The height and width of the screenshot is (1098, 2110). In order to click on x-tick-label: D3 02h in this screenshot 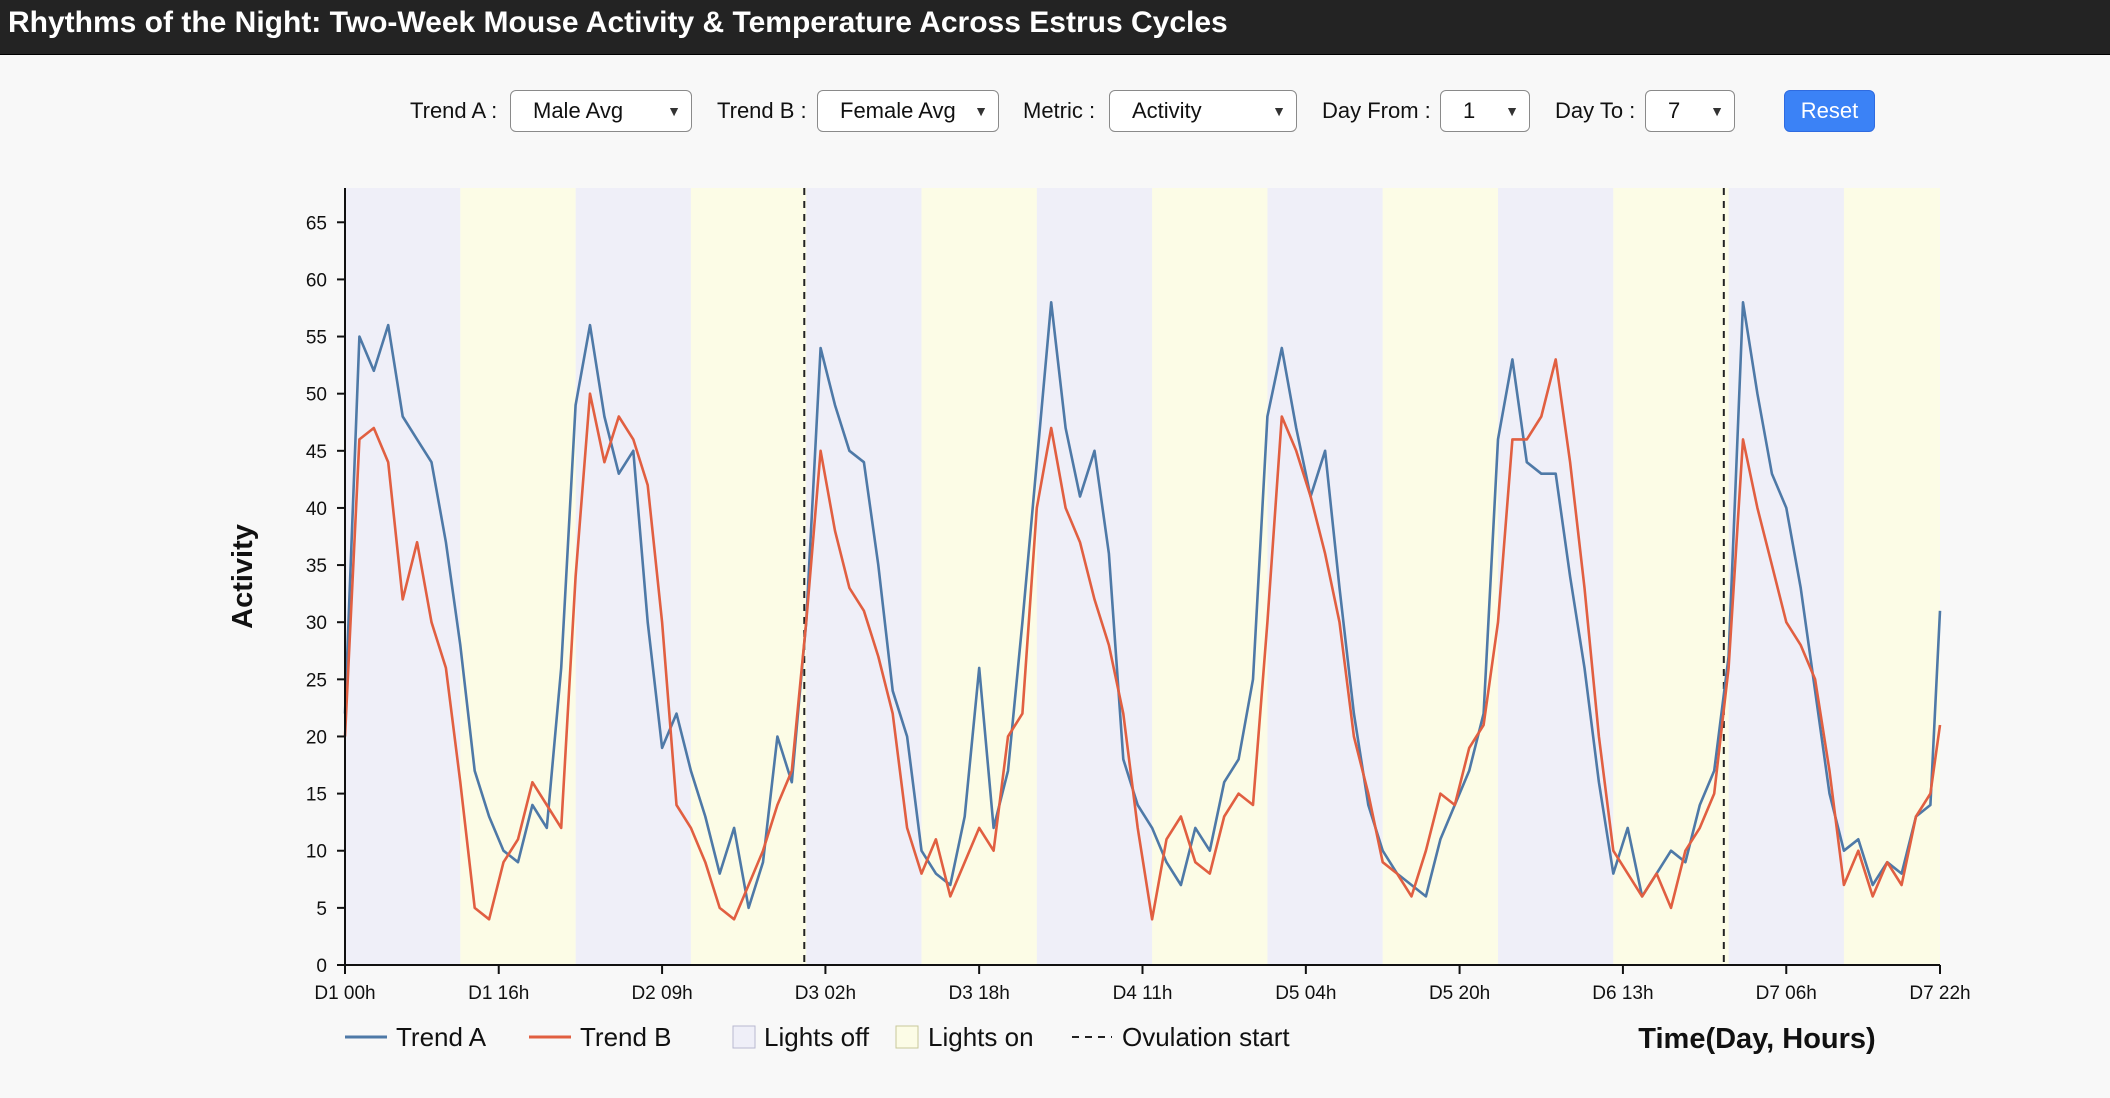, I will do `click(825, 993)`.